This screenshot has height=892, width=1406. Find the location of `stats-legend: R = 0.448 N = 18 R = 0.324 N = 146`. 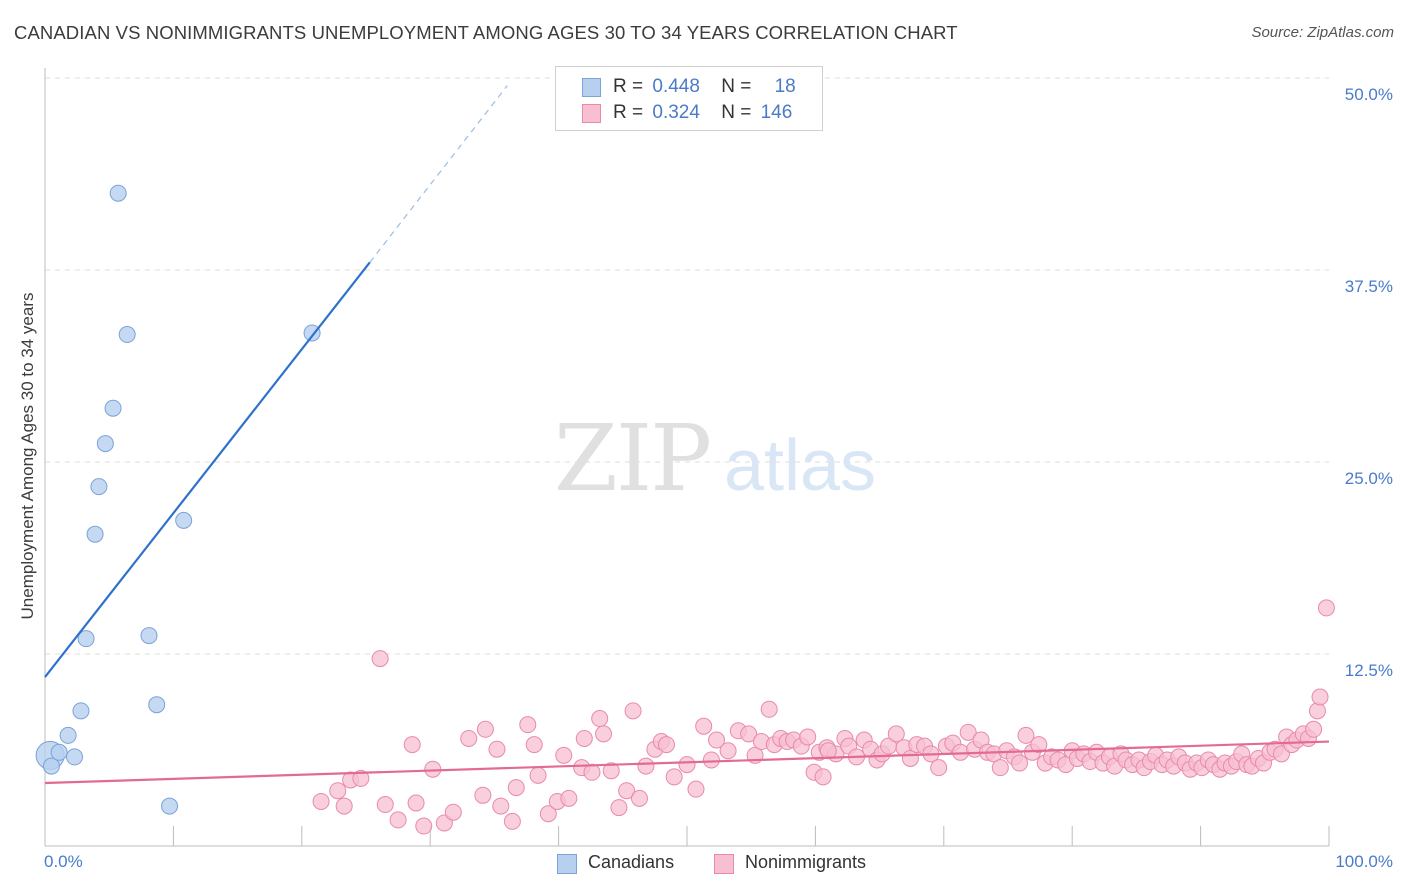

stats-legend: R = 0.448 N = 18 R = 0.324 N = 146 is located at coordinates (689, 98).